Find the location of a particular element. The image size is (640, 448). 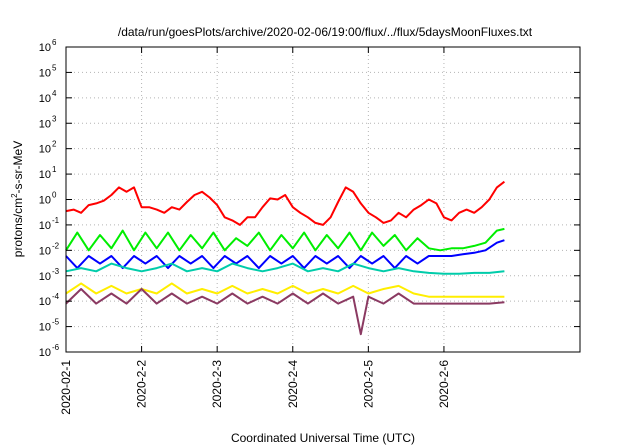

y-tick-exponent: -4 is located at coordinates (56, 296).